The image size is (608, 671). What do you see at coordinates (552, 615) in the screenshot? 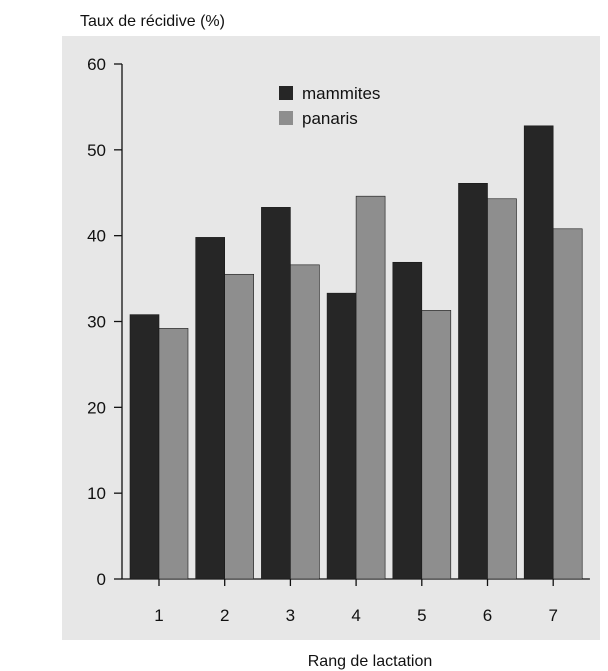
I see `x-tick-label: 7` at bounding box center [552, 615].